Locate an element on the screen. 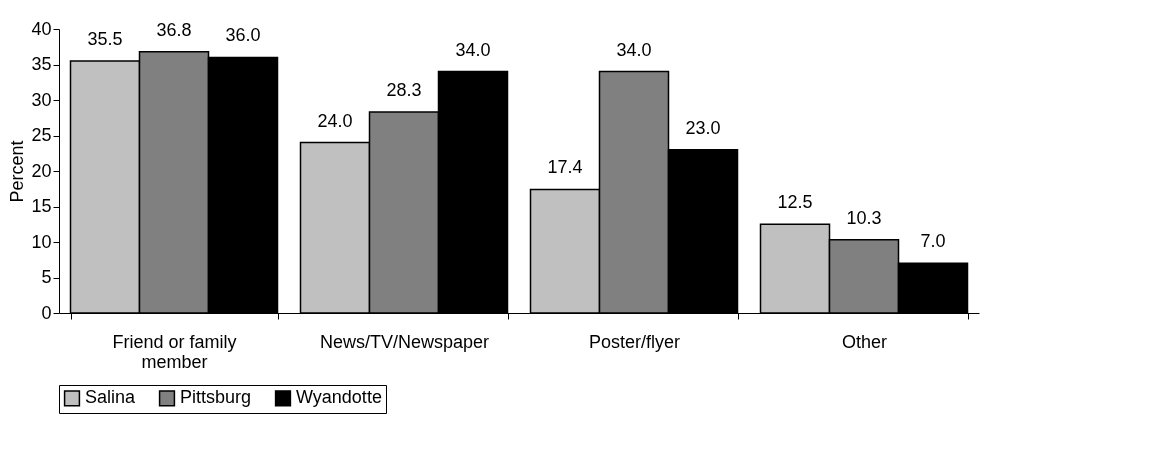 The image size is (1166, 453). data-label: 28.3 is located at coordinates (404, 90).